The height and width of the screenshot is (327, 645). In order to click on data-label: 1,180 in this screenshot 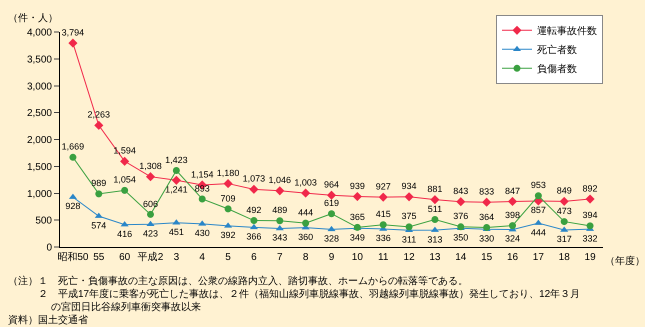, I will do `click(228, 173)`.